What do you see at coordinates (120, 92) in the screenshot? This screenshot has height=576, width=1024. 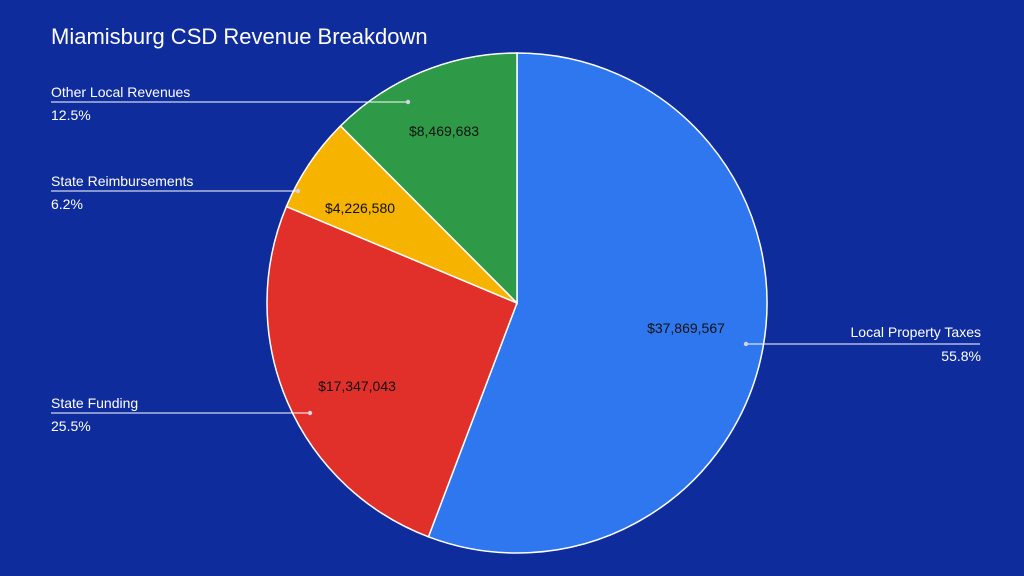 I see `slice-name-label: Other Local Revenues` at bounding box center [120, 92].